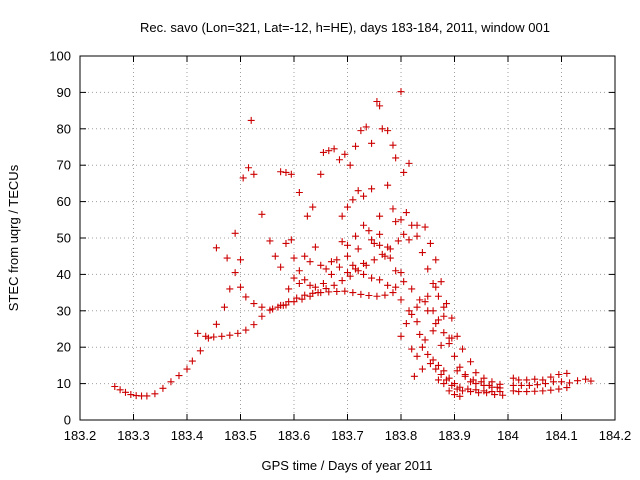 This screenshot has height=480, width=640. I want to click on y-axis-label: STEC from uqrg / TECUs, so click(13, 237).